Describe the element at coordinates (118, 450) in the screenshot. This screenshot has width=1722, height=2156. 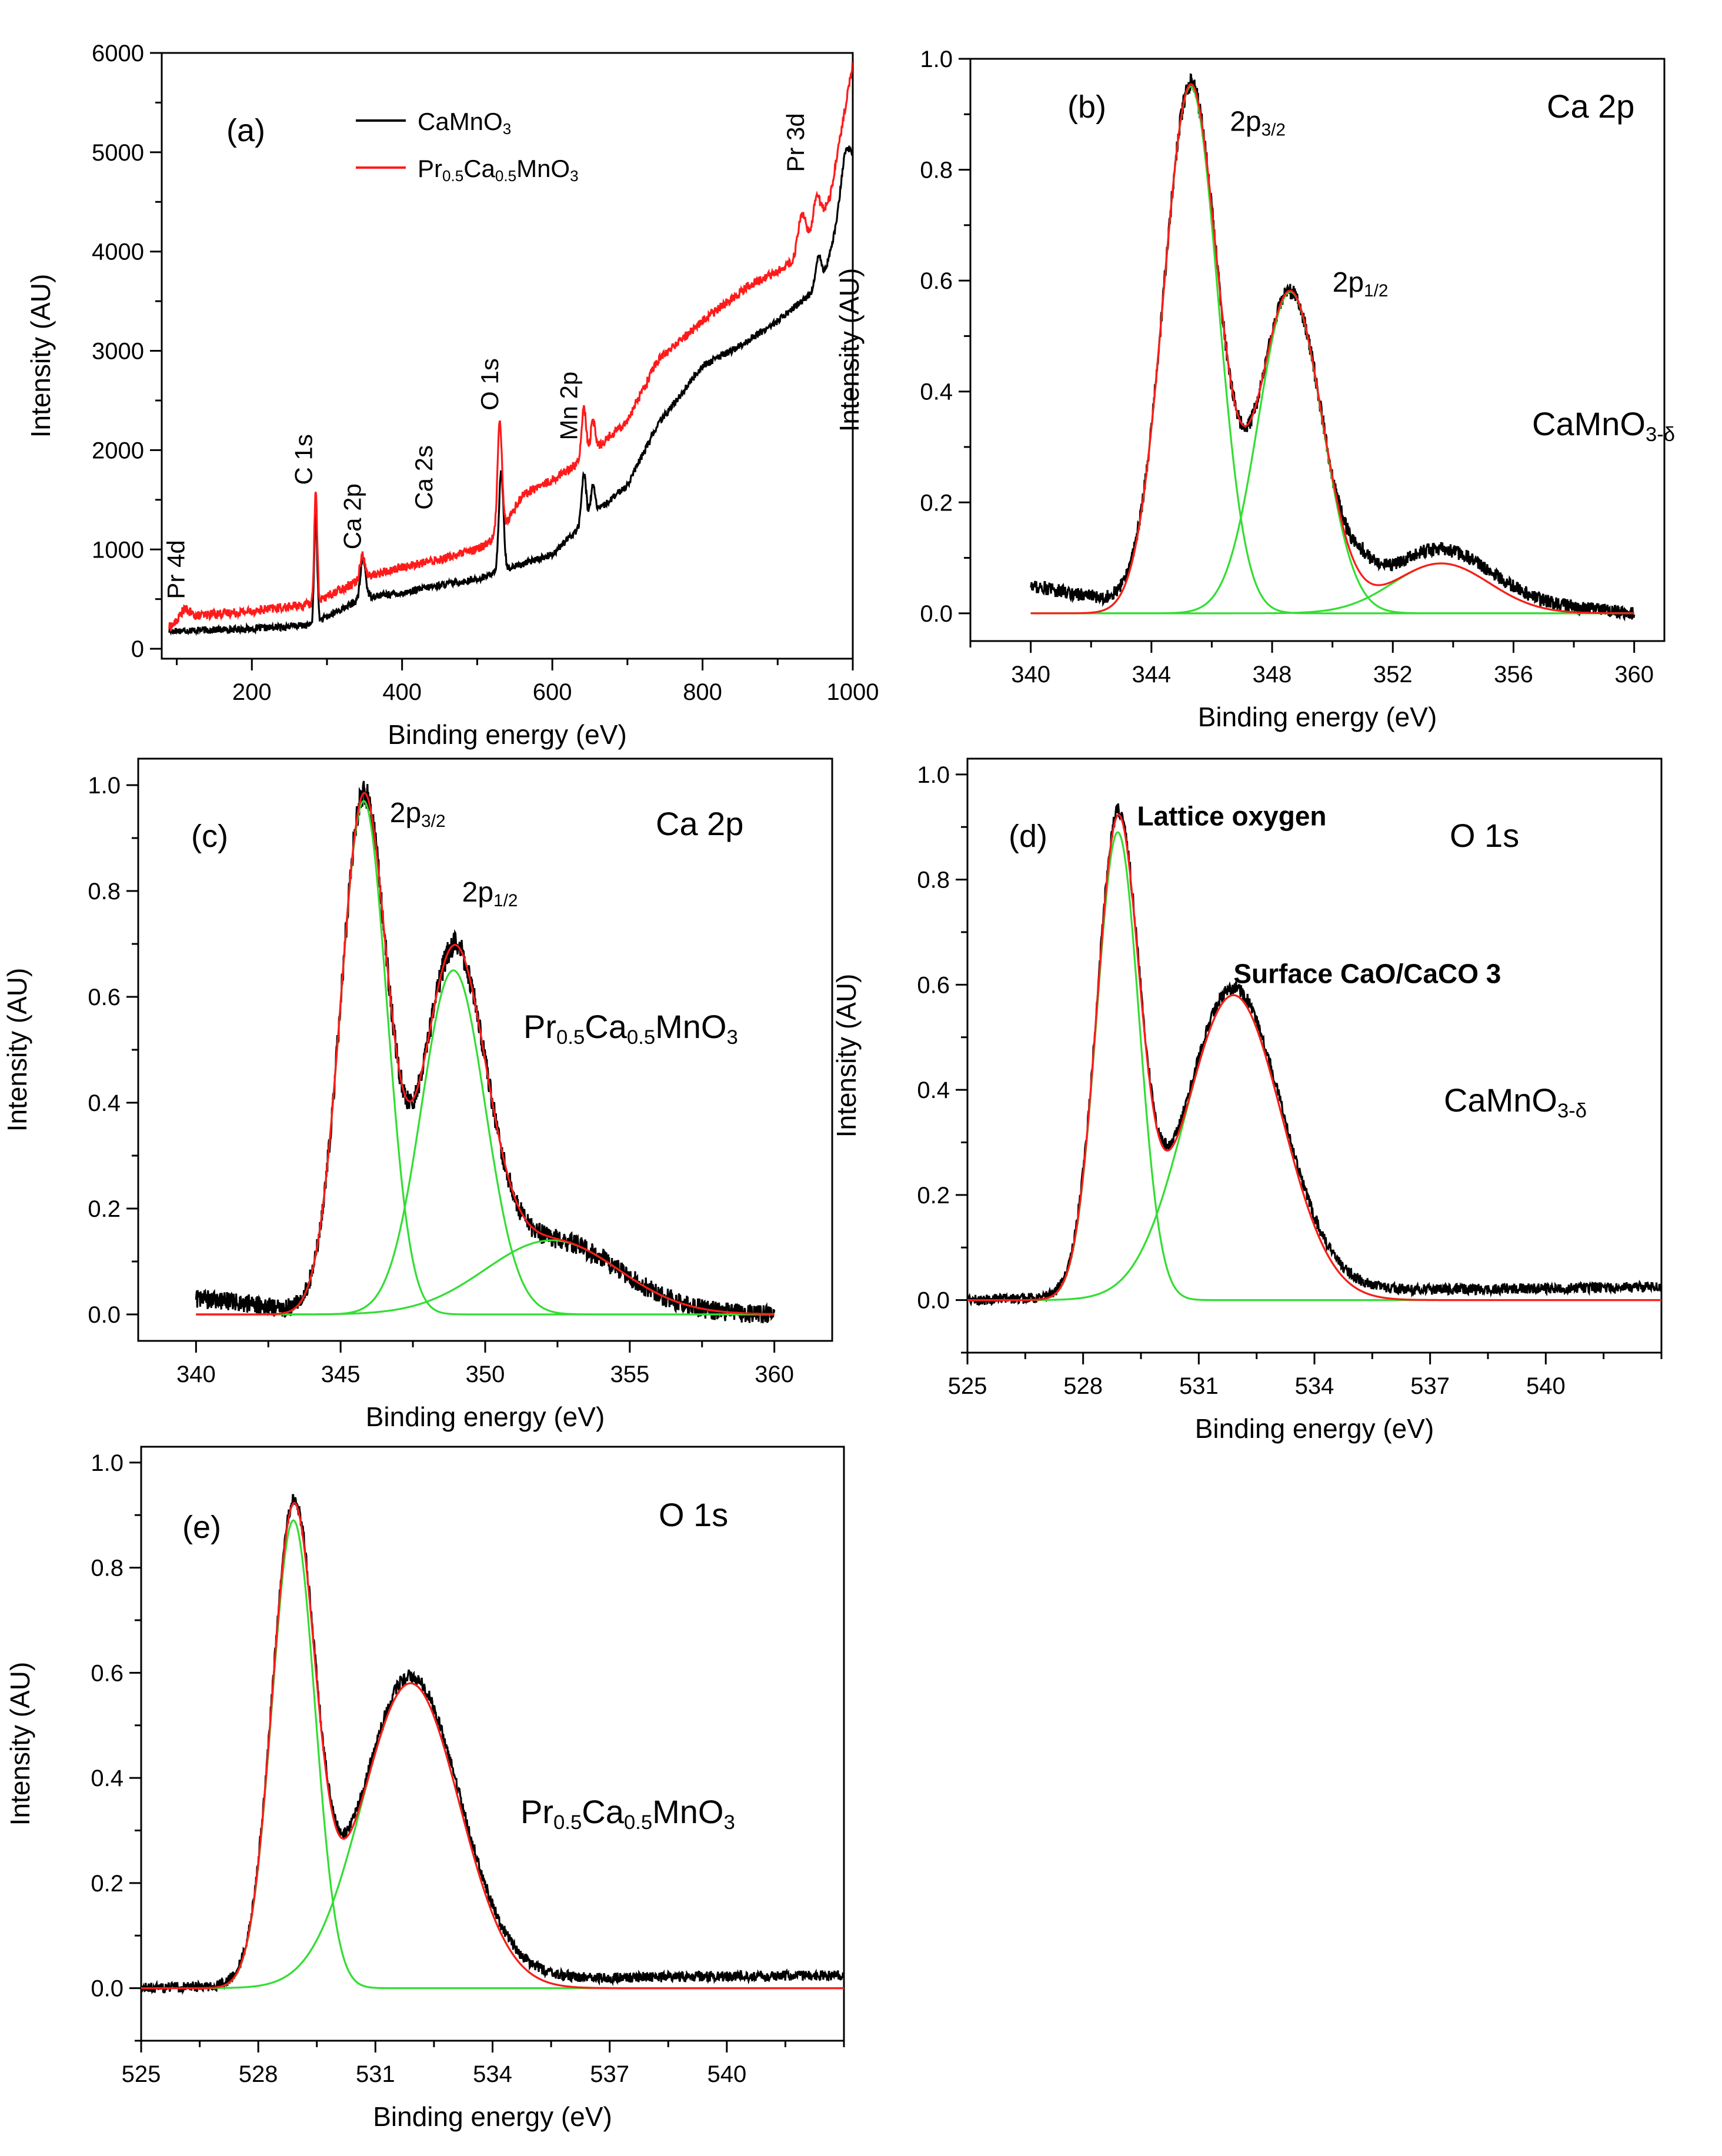
I see `y-tick-label: 2000` at that location.